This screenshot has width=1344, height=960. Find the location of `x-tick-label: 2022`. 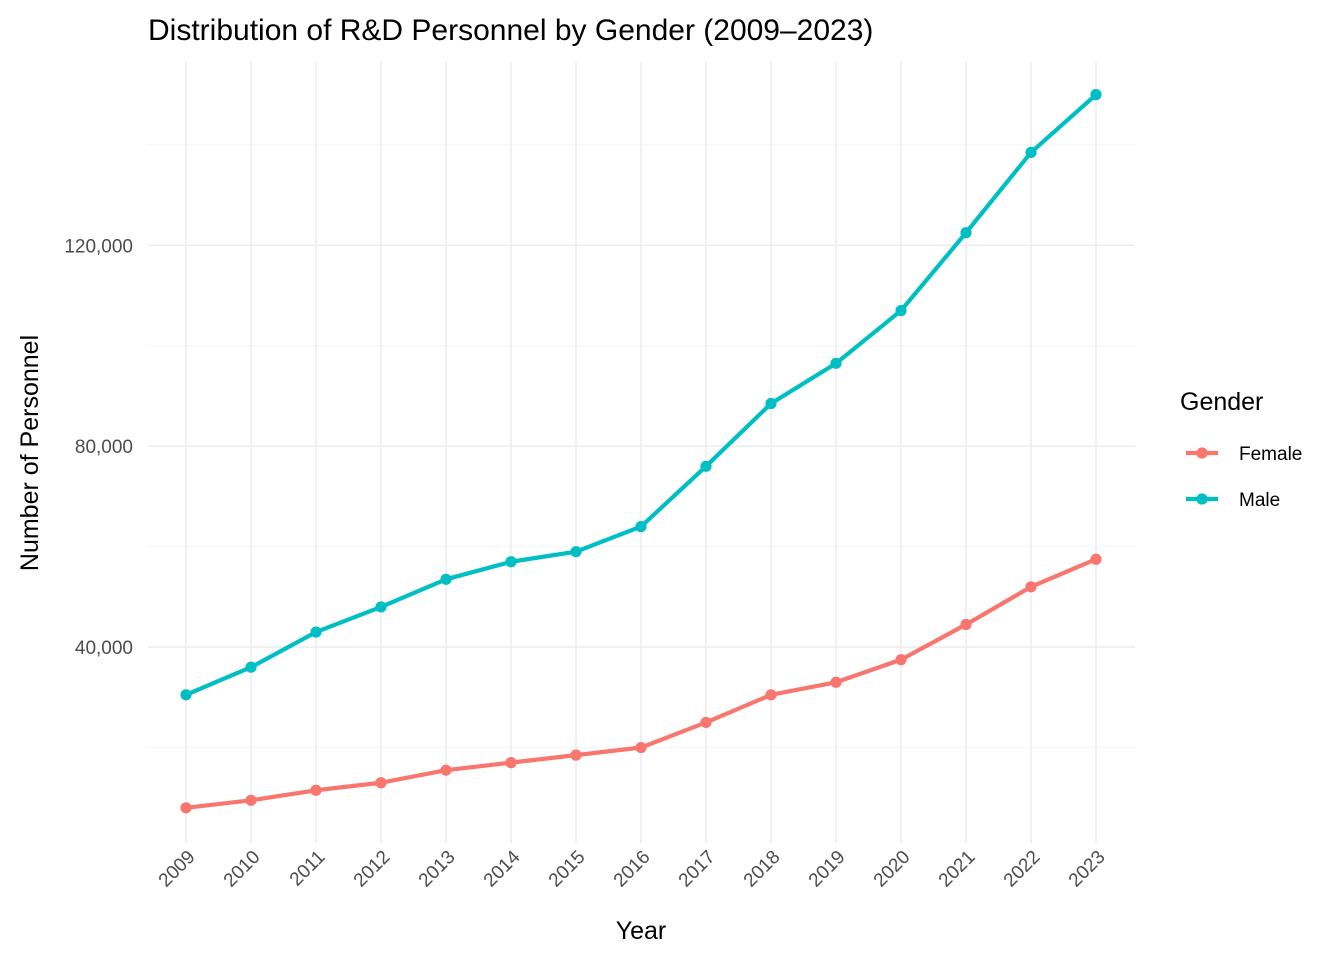

x-tick-label: 2022 is located at coordinates (1022, 869).